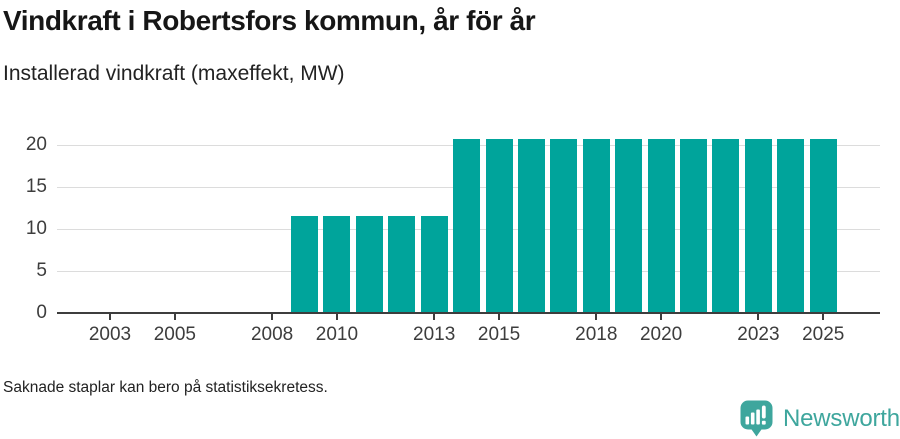 The width and height of the screenshot is (900, 439). What do you see at coordinates (661, 334) in the screenshot?
I see `x-tick-label-2020: 2020` at bounding box center [661, 334].